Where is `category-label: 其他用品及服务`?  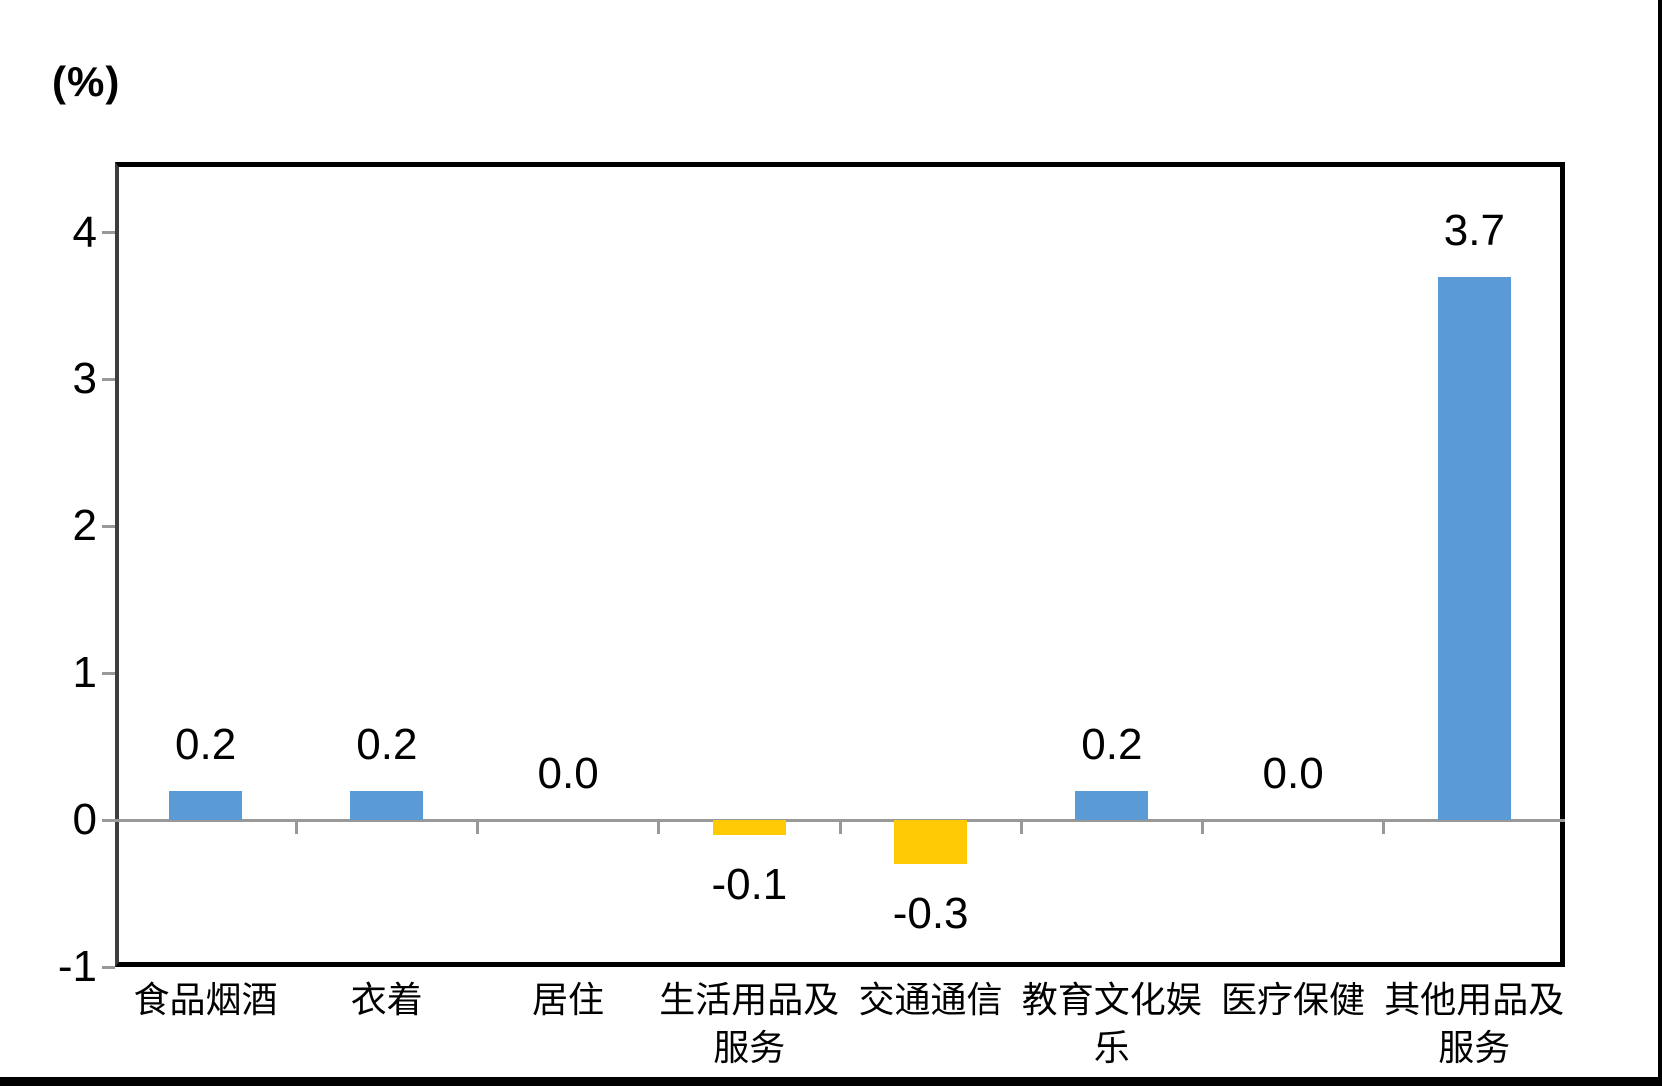 category-label: 其他用品及服务 is located at coordinates (1474, 1023).